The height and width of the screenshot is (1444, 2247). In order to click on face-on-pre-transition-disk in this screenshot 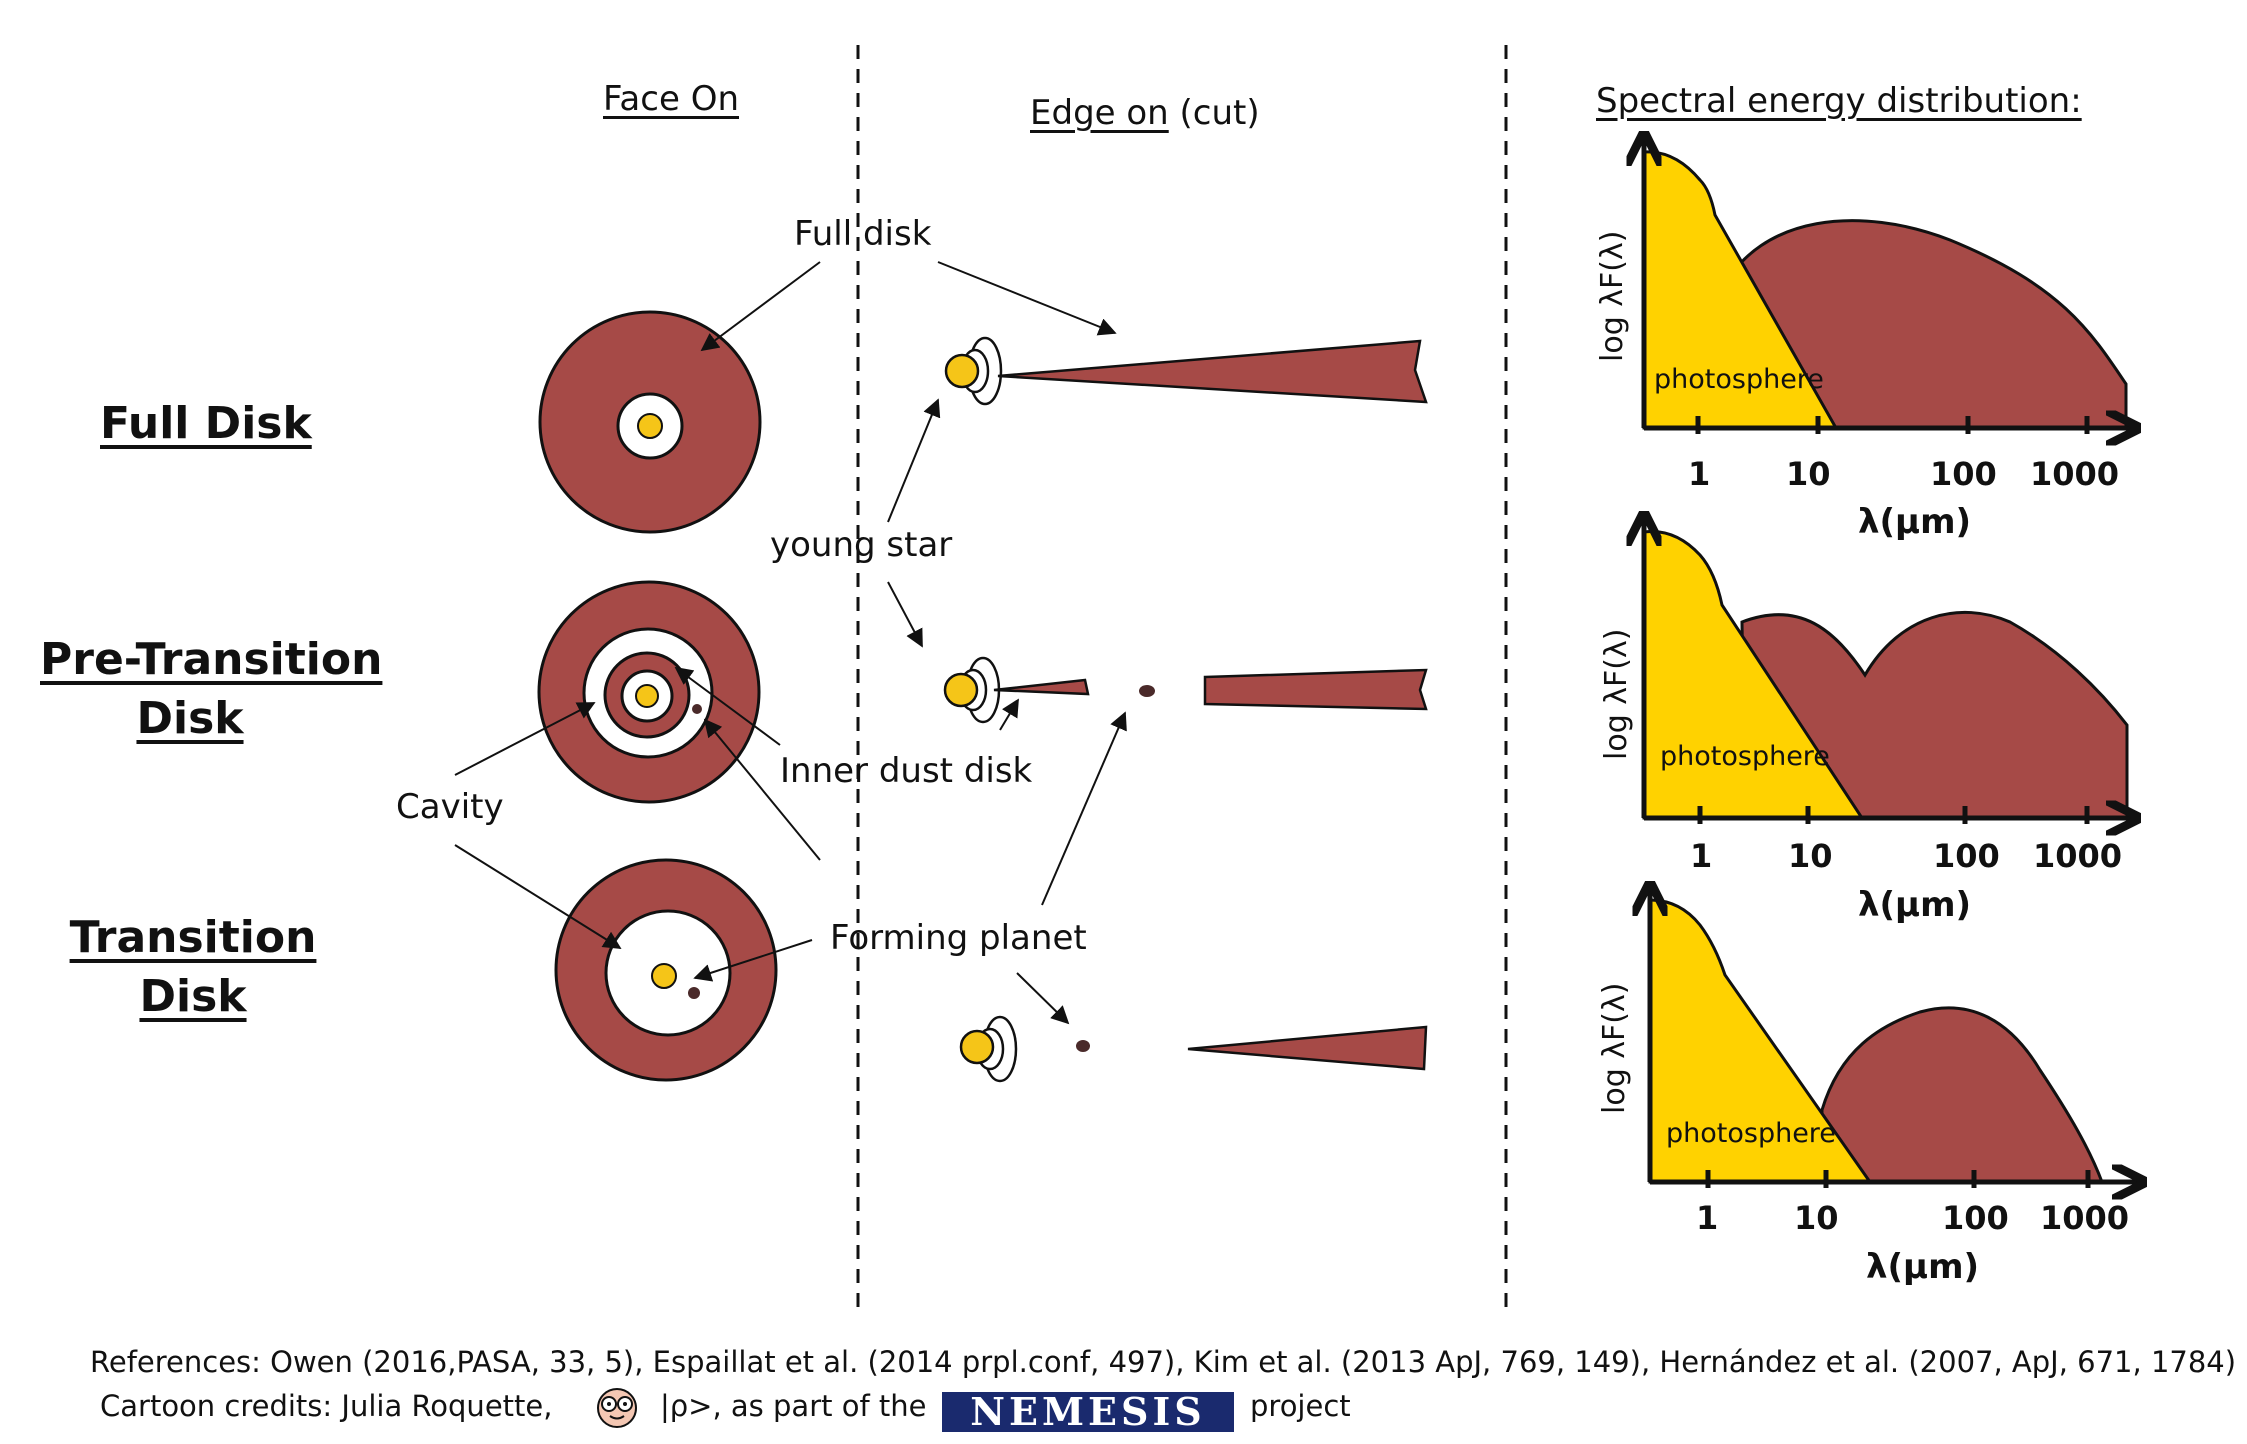, I will do `click(649, 692)`.